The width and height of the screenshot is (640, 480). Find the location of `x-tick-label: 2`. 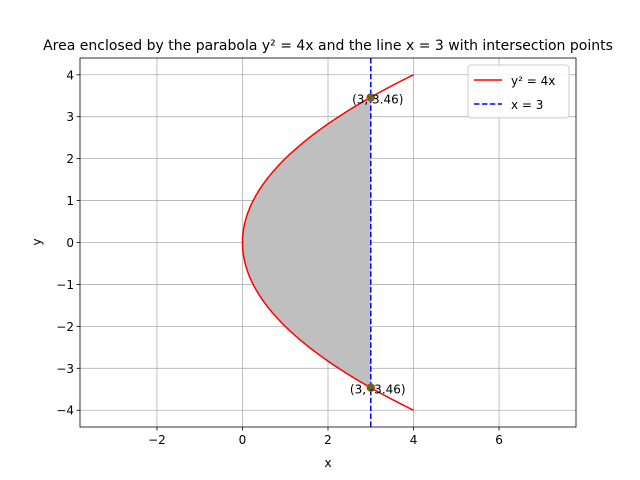

x-tick-label: 2 is located at coordinates (328, 440).